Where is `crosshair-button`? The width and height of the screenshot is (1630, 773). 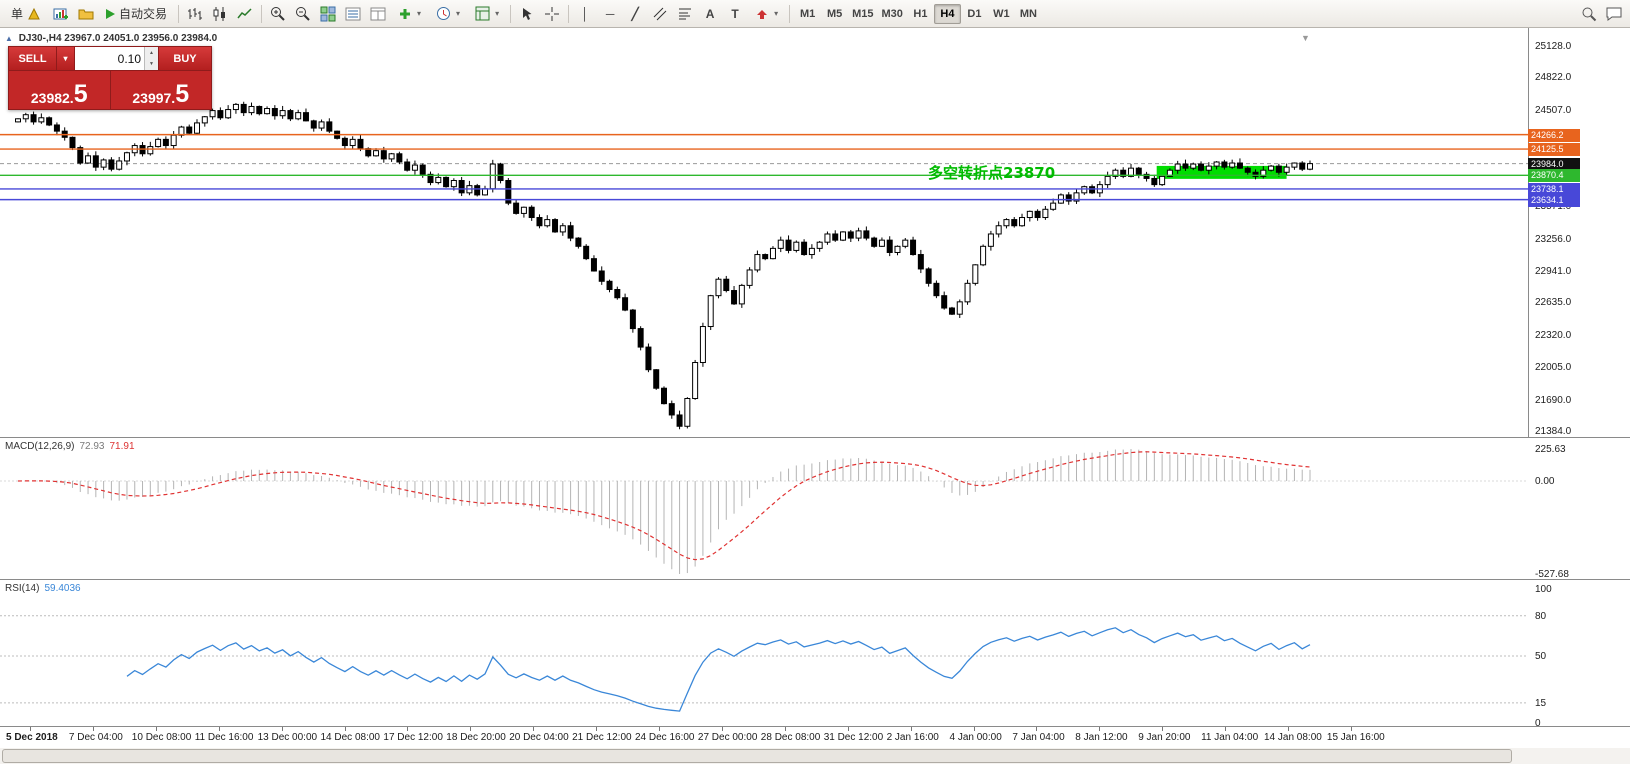 crosshair-button is located at coordinates (552, 14).